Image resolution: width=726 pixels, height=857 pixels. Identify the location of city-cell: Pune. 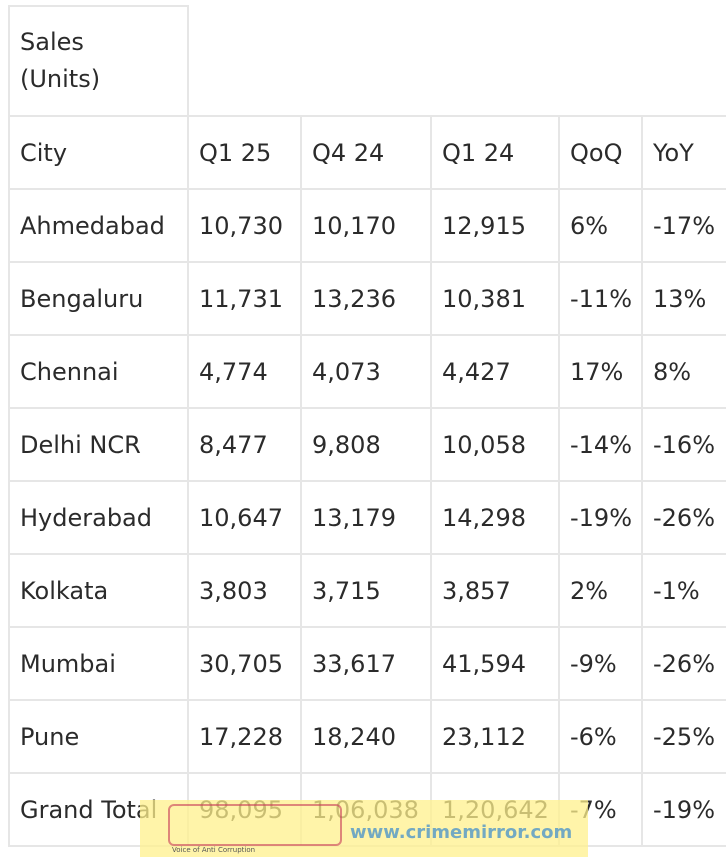
(98, 736).